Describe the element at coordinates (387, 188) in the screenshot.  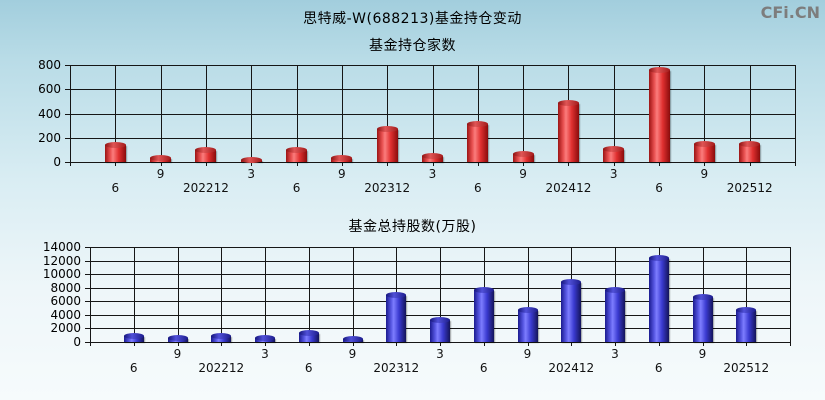
I see `x-tick-label: 202312` at that location.